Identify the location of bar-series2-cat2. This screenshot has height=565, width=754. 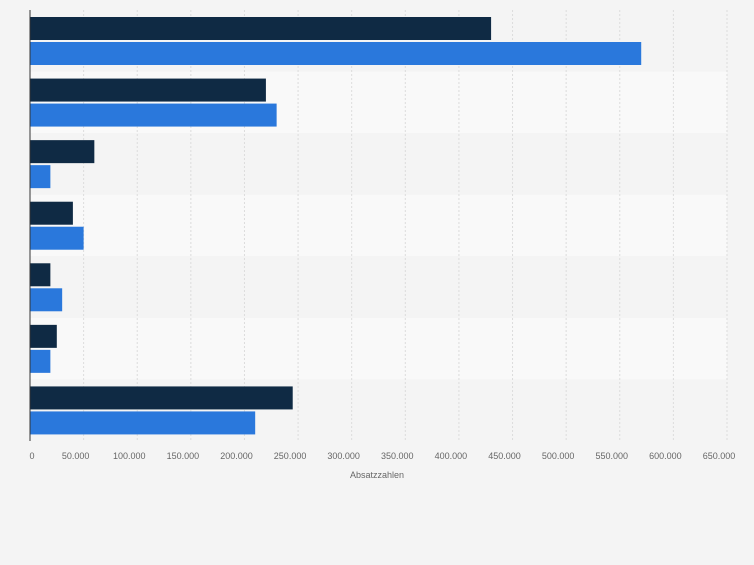
(153, 115).